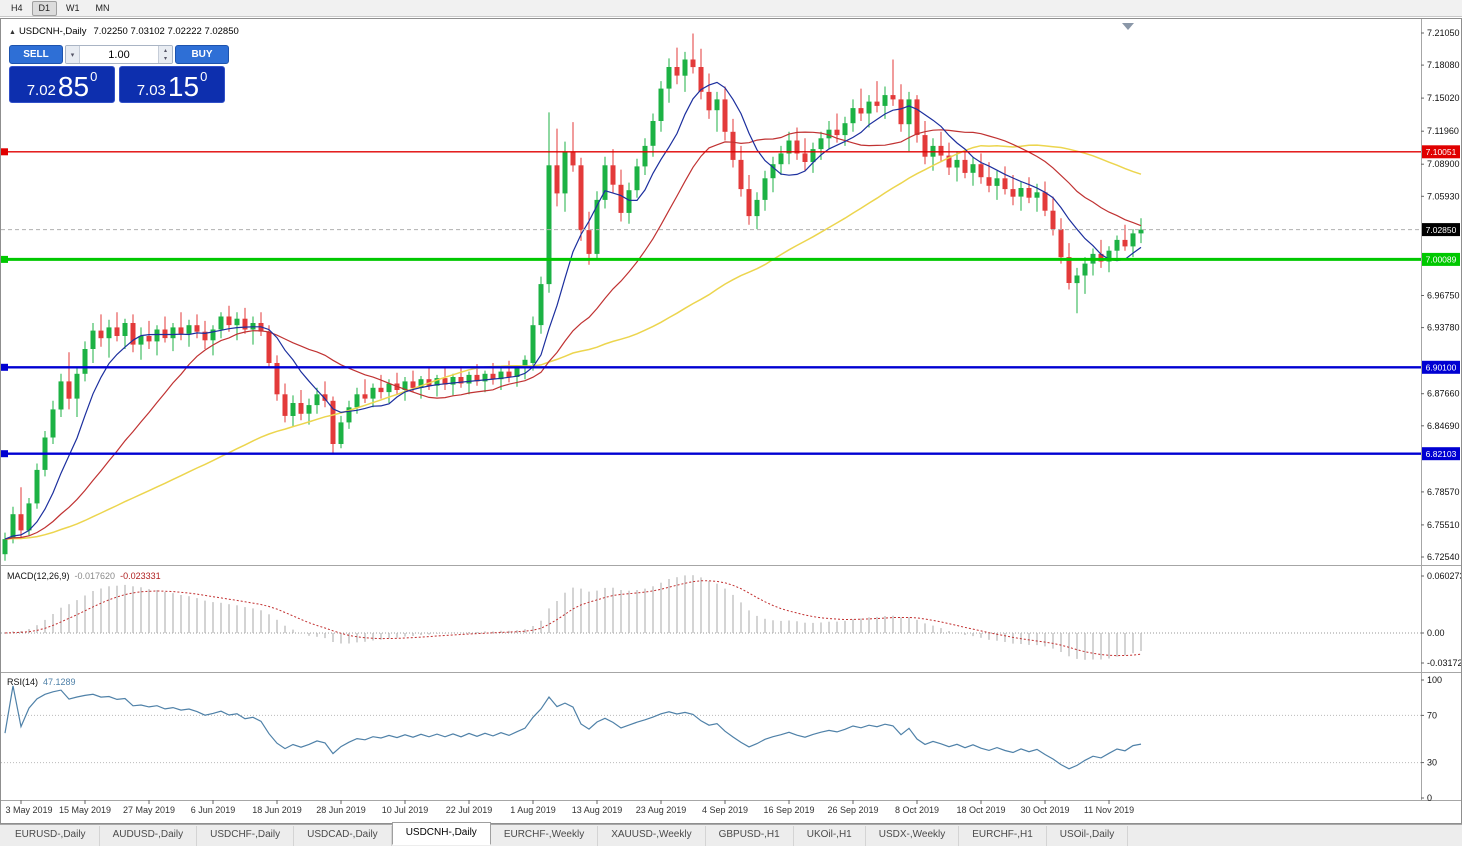 Image resolution: width=1462 pixels, height=846 pixels. Describe the element at coordinates (1003, 836) in the screenshot. I see `chart-tab-eurchf-h1: EURCHF-,H1` at that location.